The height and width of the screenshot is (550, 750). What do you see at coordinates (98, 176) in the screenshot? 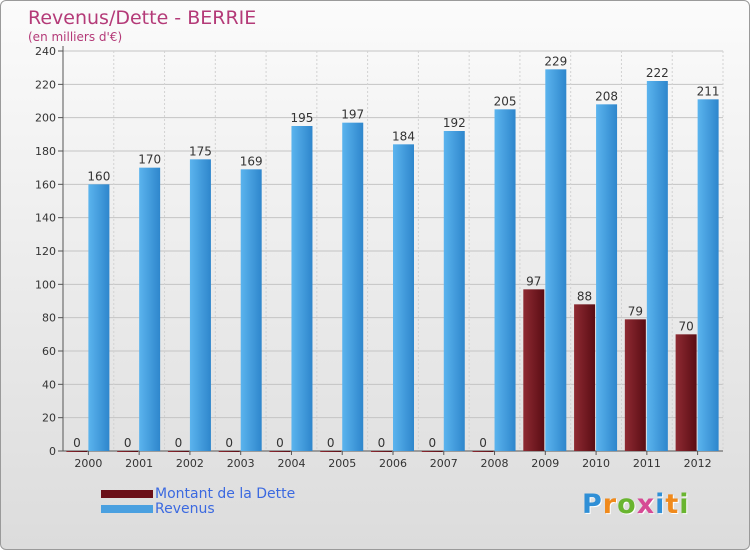
I see `data-label-revenus: 160` at bounding box center [98, 176].